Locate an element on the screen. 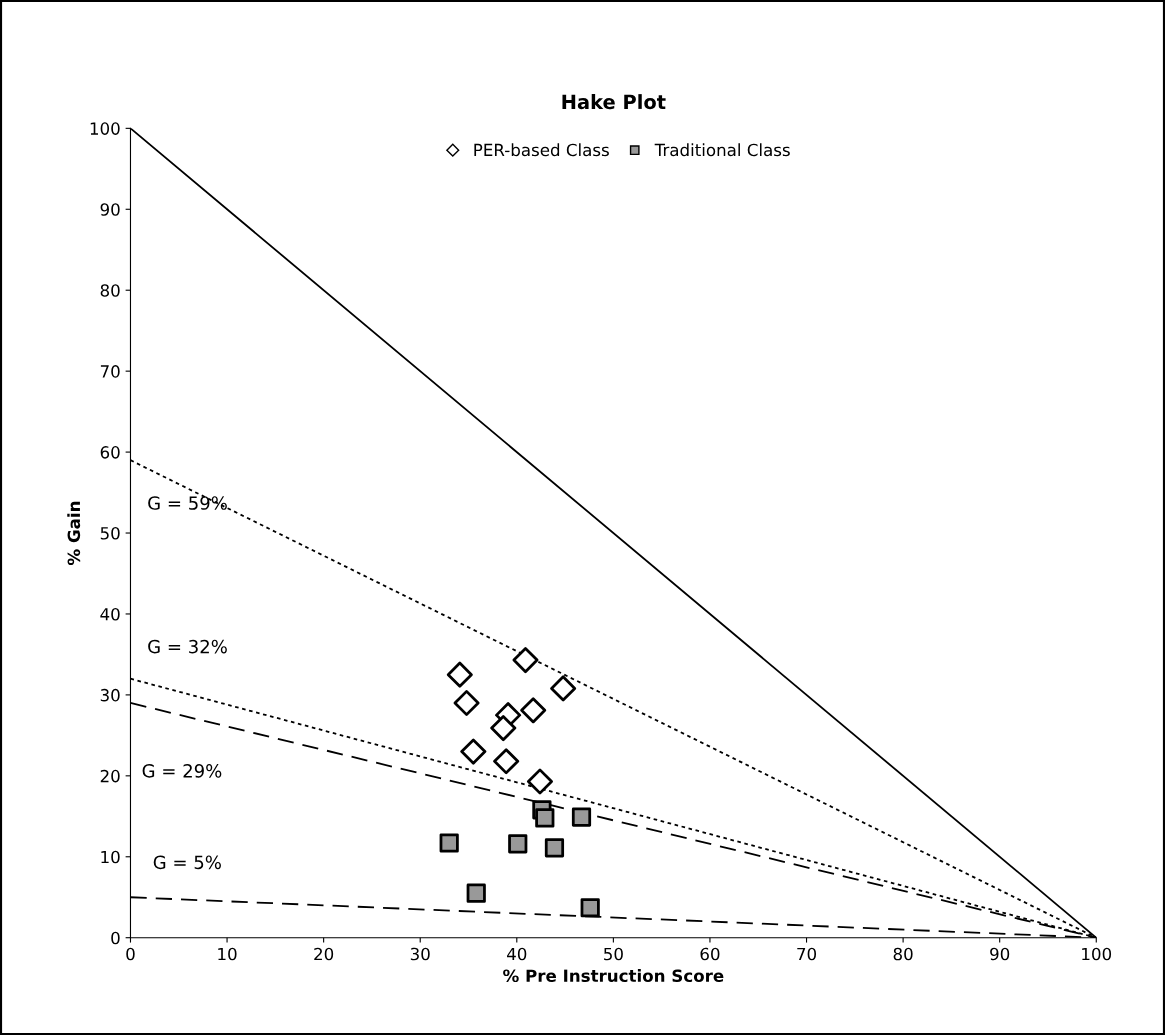 Image resolution: width=1165 pixels, height=1035 pixels. y-tick-label: 30 is located at coordinates (110, 695).